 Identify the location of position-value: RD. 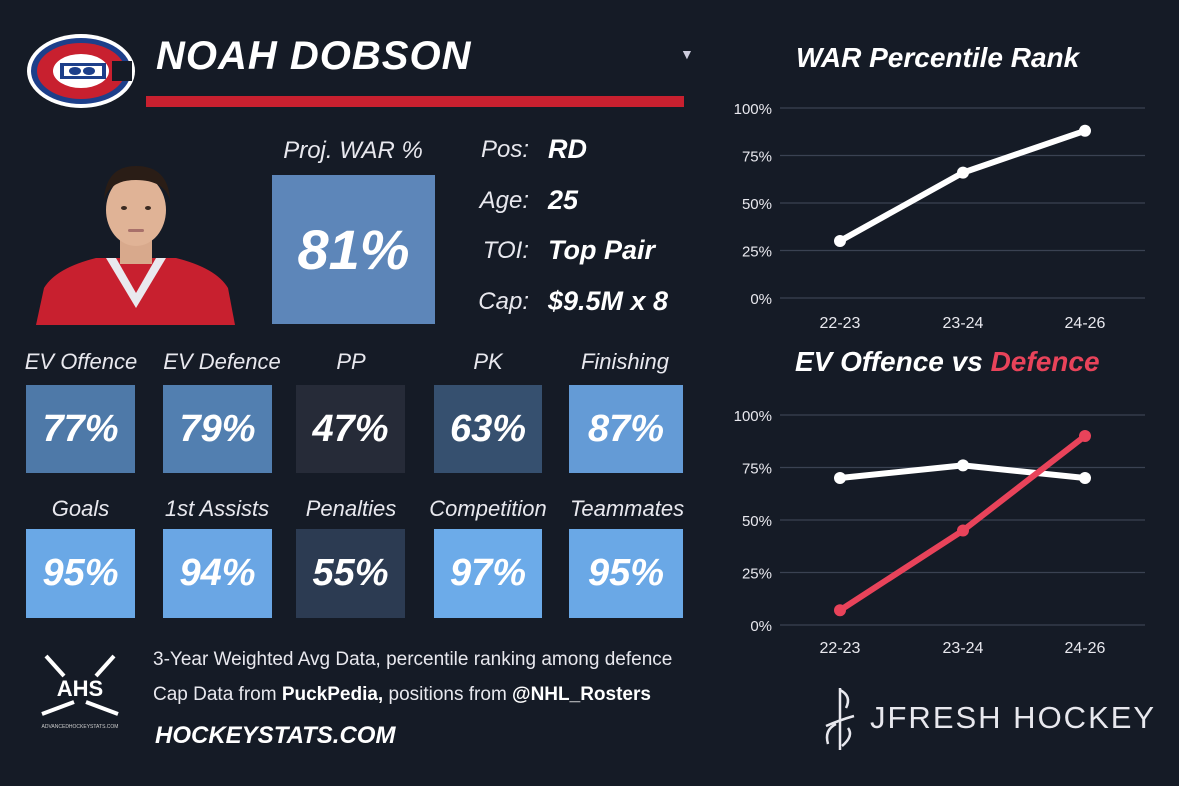
(567, 149).